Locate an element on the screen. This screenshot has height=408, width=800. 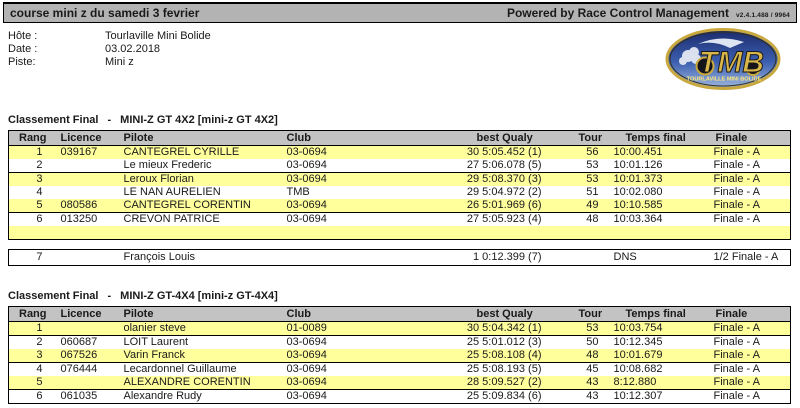
tmb-club-logo: TMB TOURLAVILLE MINI BOLIDE is located at coordinates (723, 59).